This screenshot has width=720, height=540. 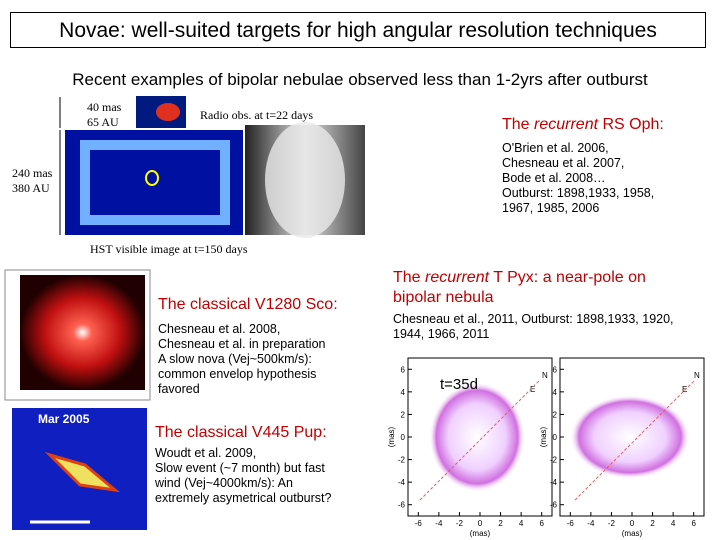 What do you see at coordinates (240, 468) in the screenshot?
I see `text-line: Slow event (~7 month) but fast` at bounding box center [240, 468].